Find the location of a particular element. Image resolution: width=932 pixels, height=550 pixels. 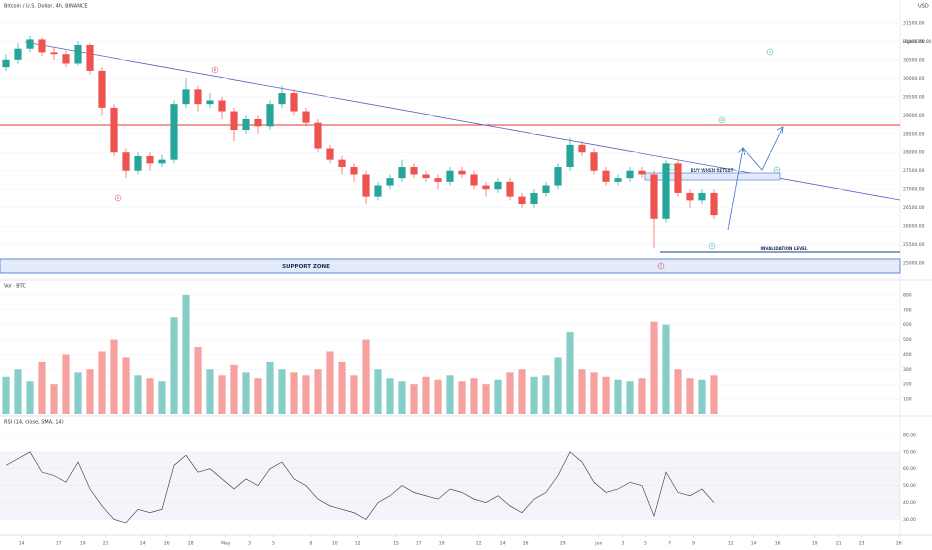

currency: USD is located at coordinates (923, 7).